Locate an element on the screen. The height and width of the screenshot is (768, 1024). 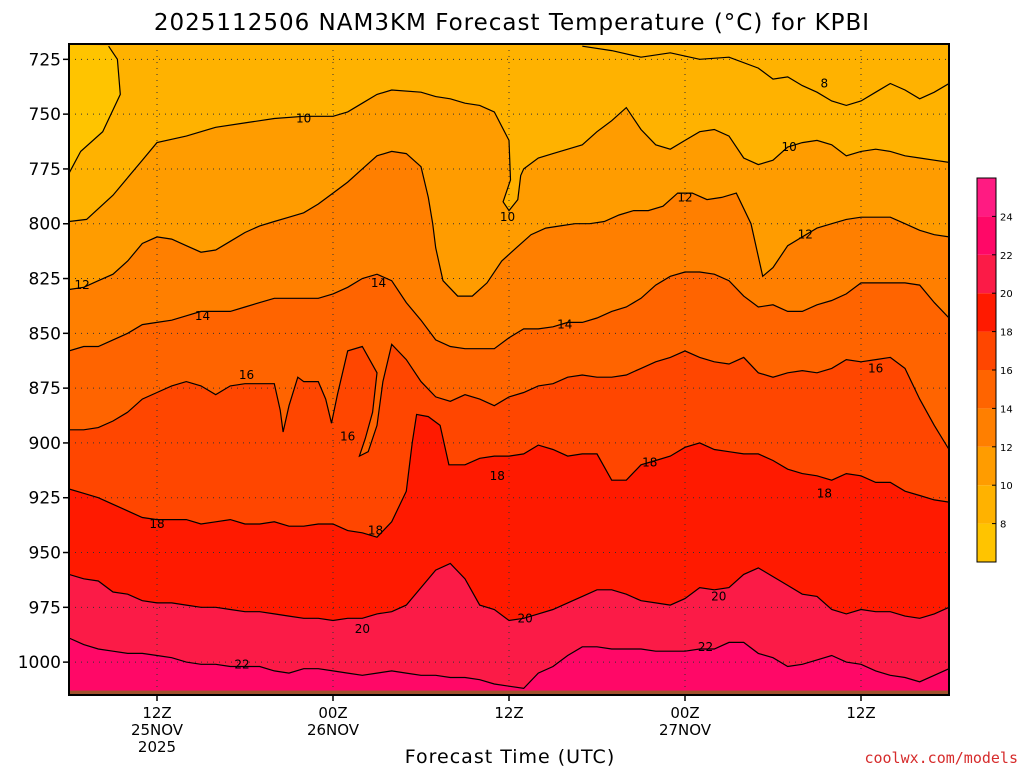
contour-label: 8 is located at coordinates (825, 83).